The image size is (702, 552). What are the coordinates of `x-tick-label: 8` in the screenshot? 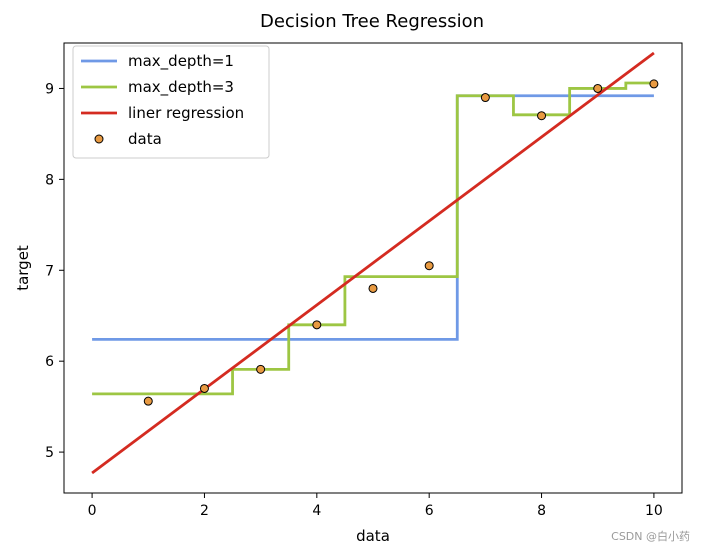 It's located at (541, 511).